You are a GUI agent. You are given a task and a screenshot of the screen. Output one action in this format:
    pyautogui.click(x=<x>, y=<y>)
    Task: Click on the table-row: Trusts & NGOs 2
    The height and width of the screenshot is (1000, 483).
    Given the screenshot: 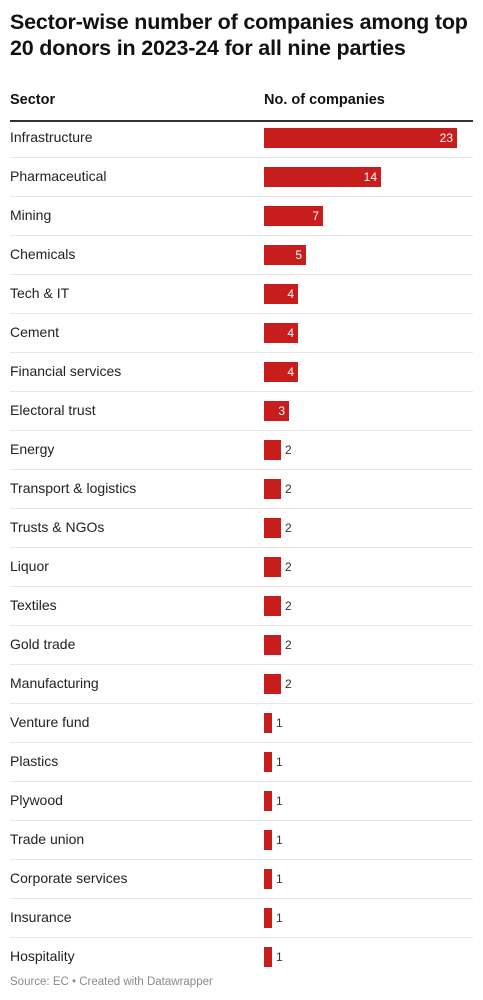 What is the action you would take?
    pyautogui.click(x=241, y=528)
    